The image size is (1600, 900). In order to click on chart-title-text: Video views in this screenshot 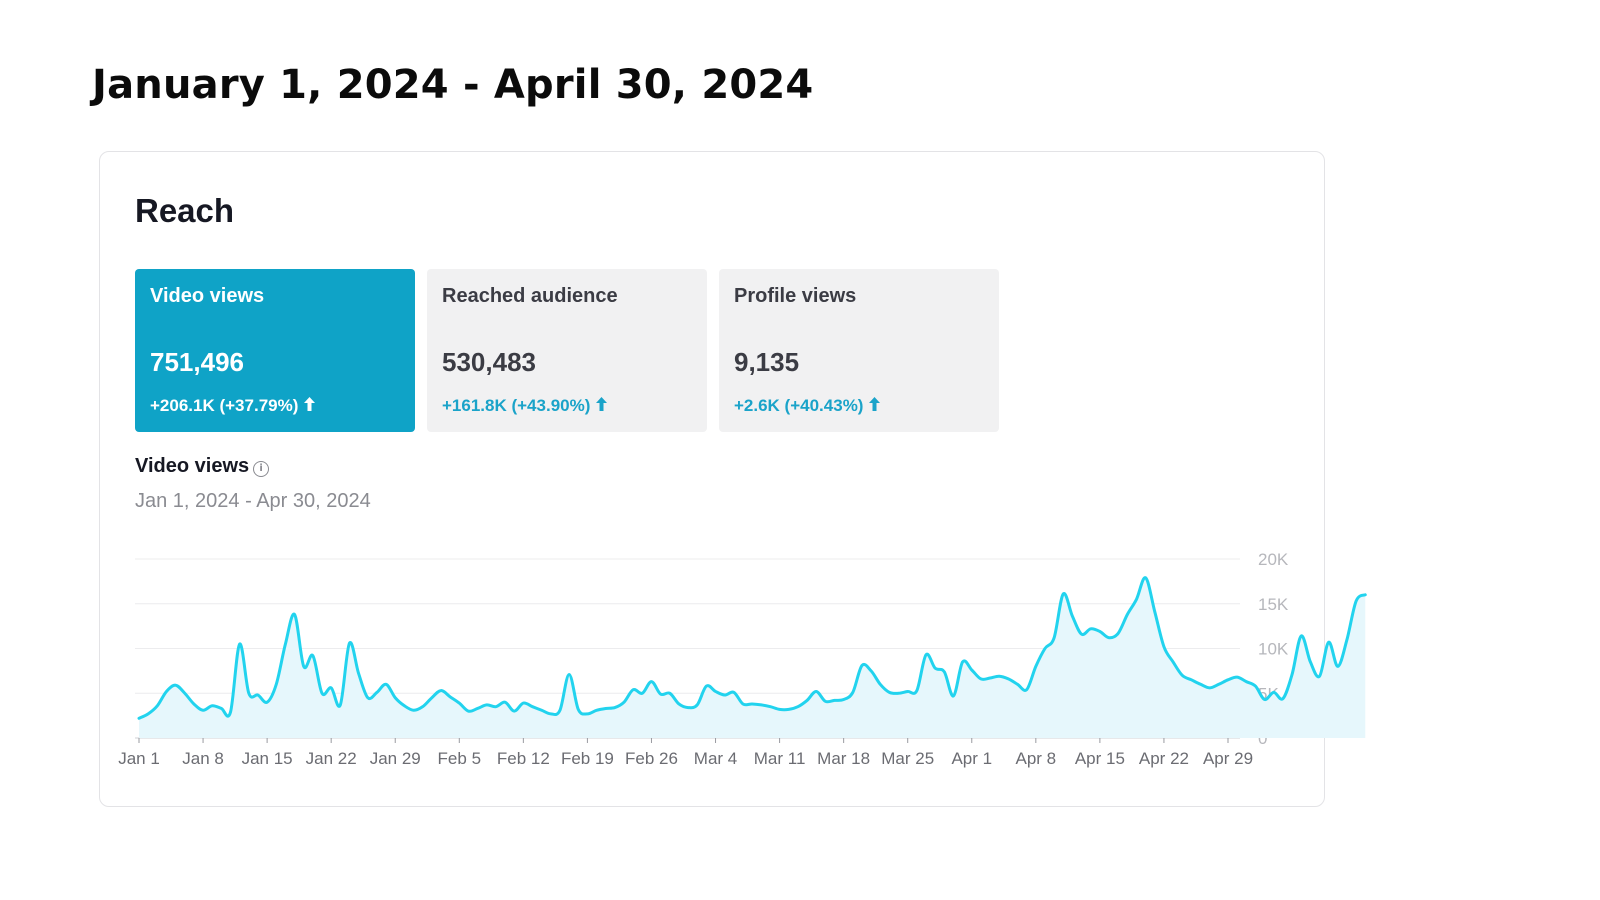, I will do `click(192, 466)`.